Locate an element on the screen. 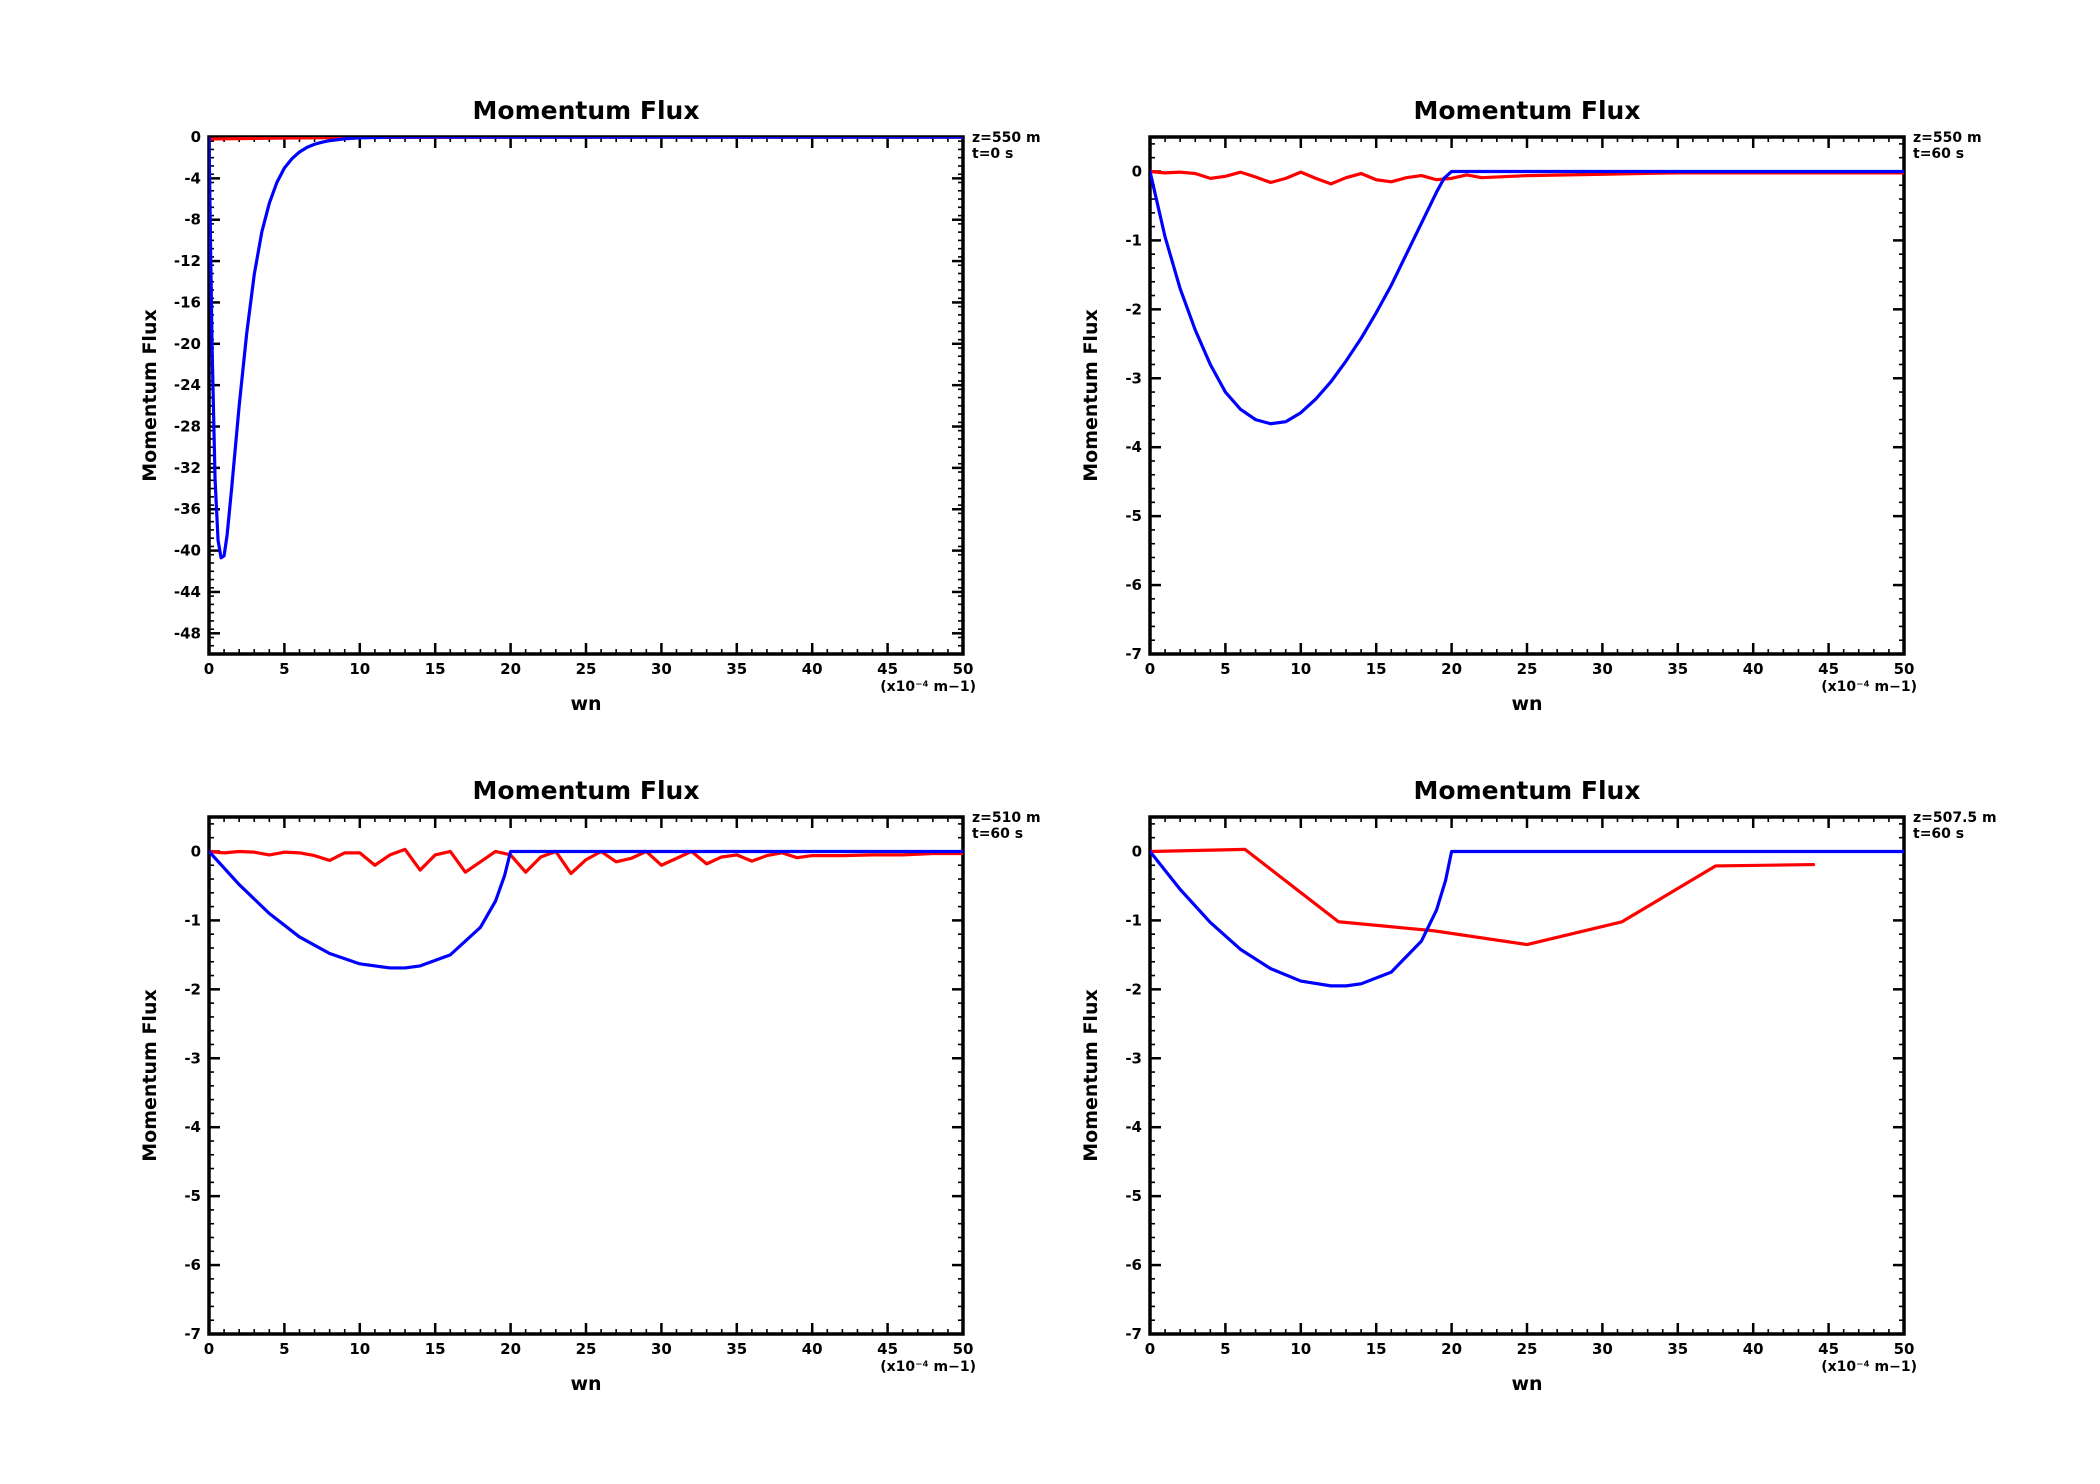 The image size is (2100, 1484). y-tick-label: -44 is located at coordinates (187, 592).